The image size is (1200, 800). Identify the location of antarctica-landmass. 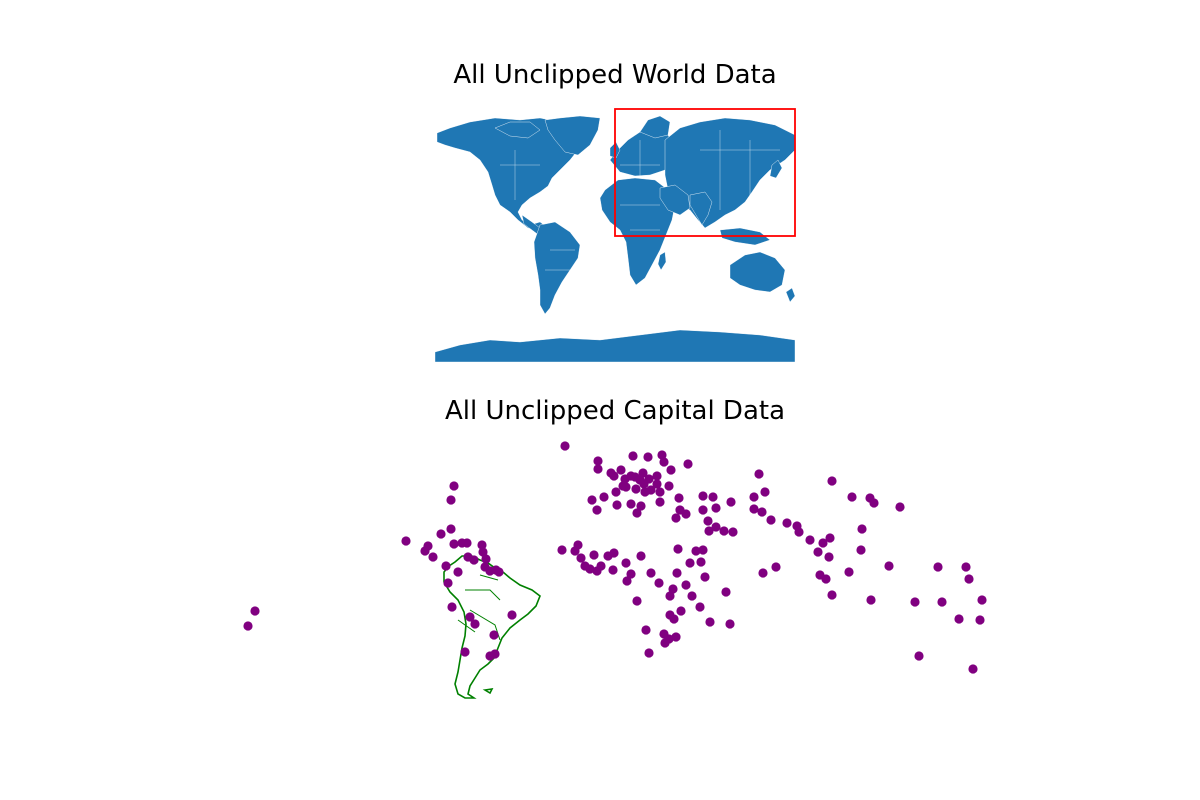
(615, 346).